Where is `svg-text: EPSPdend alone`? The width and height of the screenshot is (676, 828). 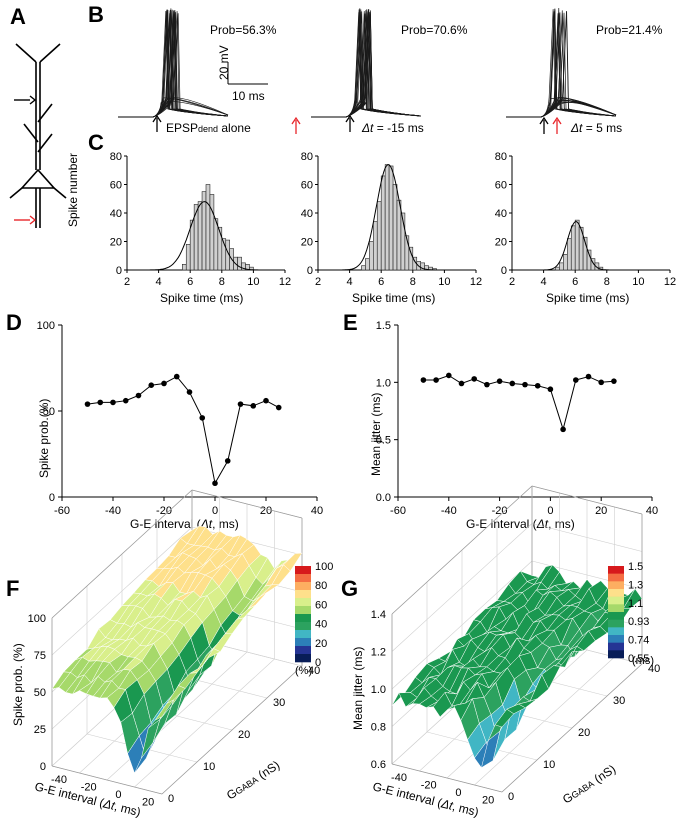
svg-text: EPSPdend alone is located at coordinates (208, 128).